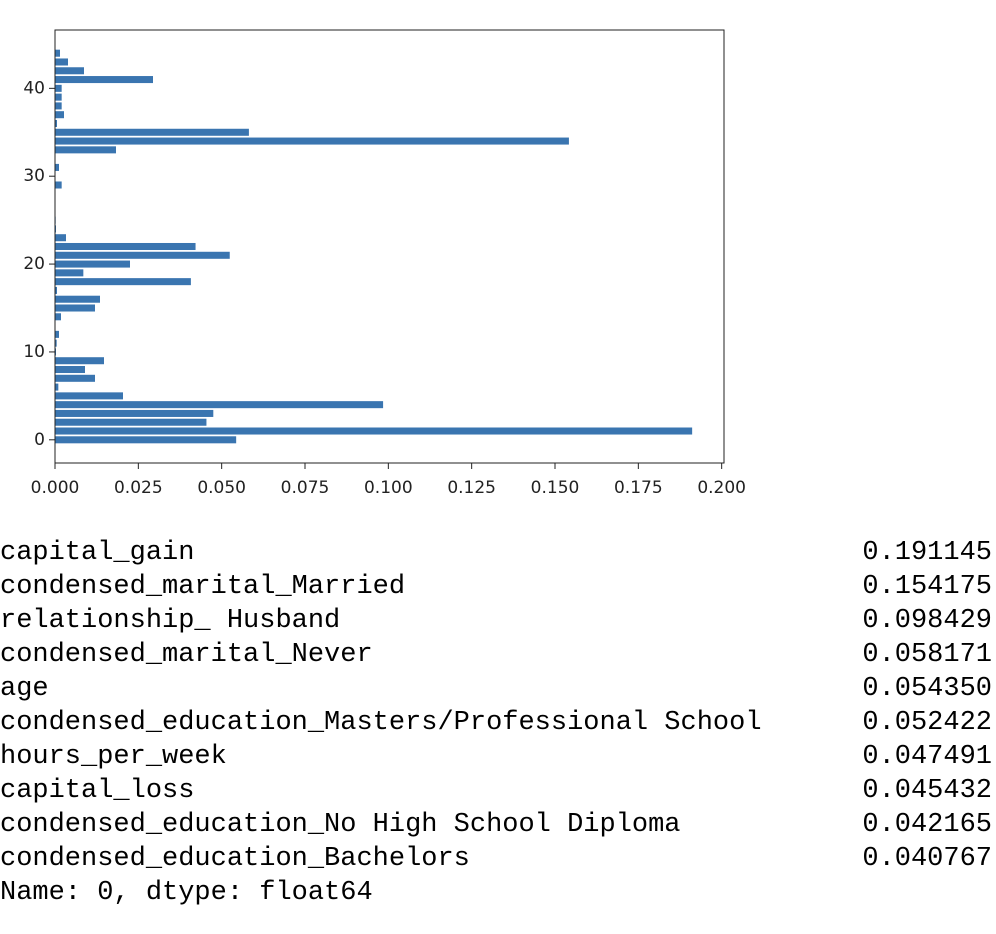 This screenshot has width=996, height=934. I want to click on output-row: age 0.054350, so click(496, 689).